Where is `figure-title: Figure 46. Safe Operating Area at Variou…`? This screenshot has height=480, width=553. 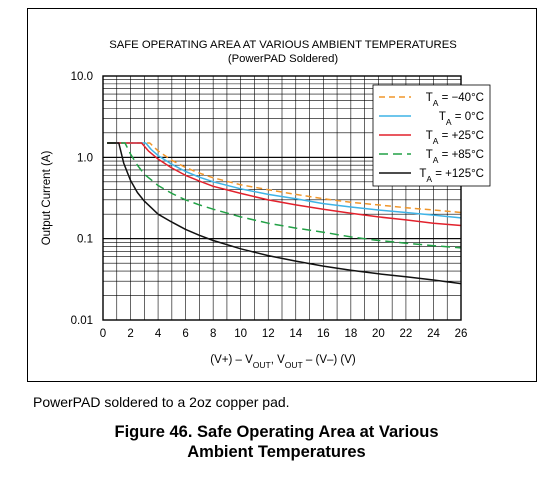
figure-title: Figure 46. Safe Operating Area at Variou… is located at coordinates (276, 442).